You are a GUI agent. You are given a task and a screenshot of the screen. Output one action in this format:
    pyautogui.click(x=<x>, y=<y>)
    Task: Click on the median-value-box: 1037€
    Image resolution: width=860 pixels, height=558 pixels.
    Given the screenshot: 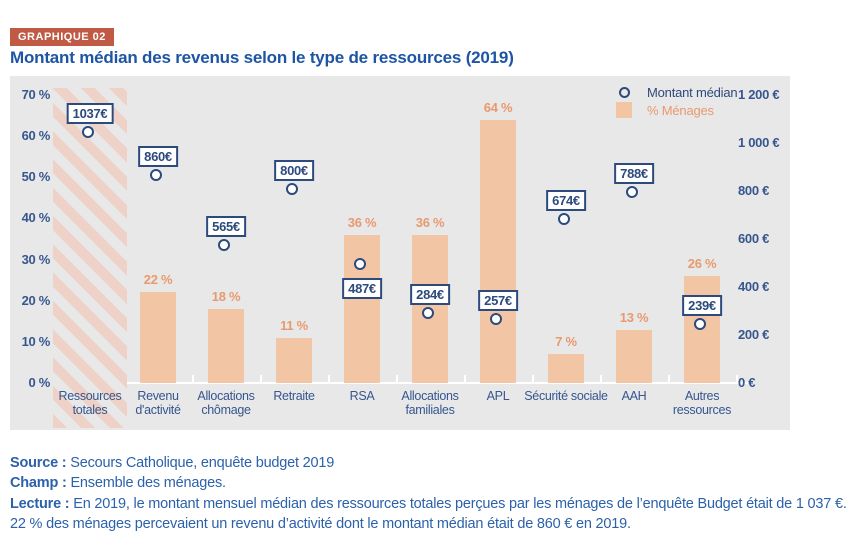 What is the action you would take?
    pyautogui.click(x=90, y=114)
    